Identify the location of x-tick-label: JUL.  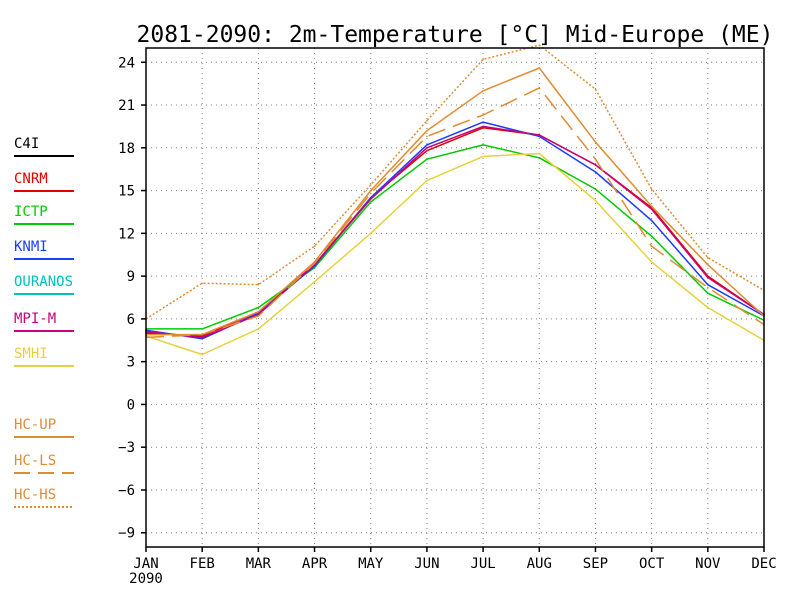
(482, 564).